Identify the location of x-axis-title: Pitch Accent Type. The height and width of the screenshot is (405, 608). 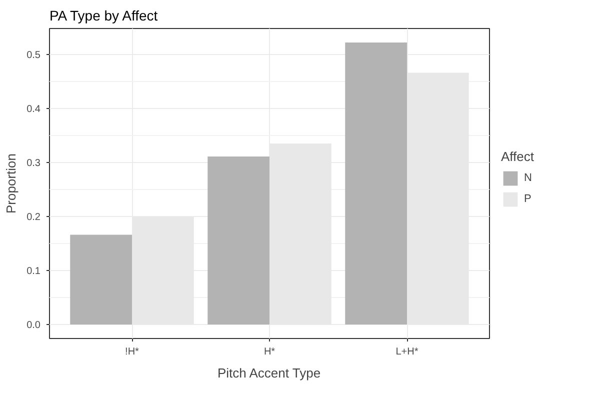
(269, 373).